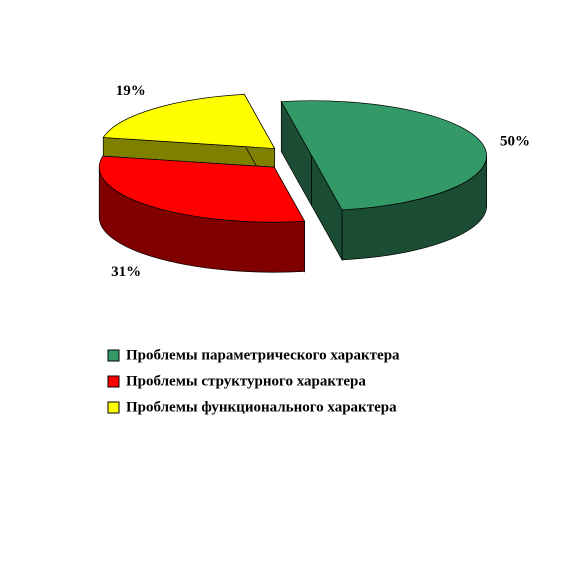 This screenshot has height=562, width=581. I want to click on legend-label: Проблемы параметрического характера, so click(263, 355).